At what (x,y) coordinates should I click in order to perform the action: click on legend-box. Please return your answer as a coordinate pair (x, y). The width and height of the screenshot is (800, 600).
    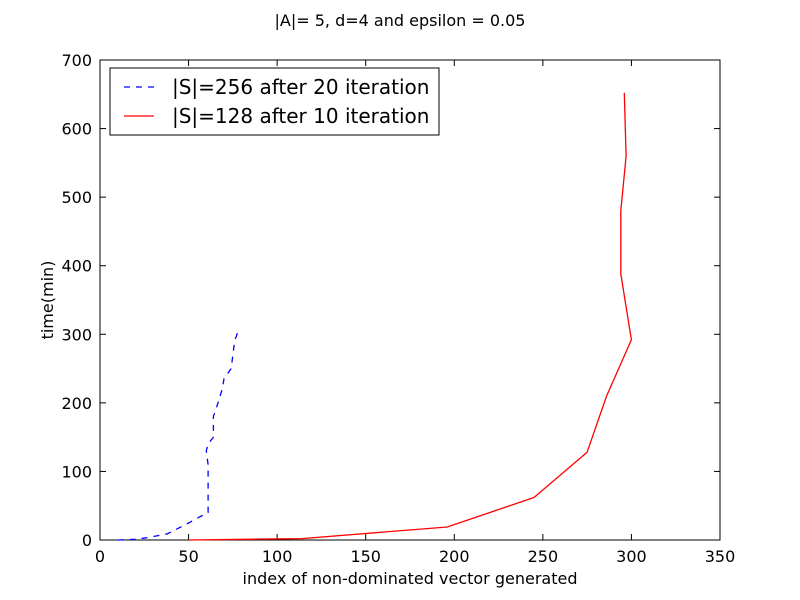
    Looking at the image, I should click on (274, 101).